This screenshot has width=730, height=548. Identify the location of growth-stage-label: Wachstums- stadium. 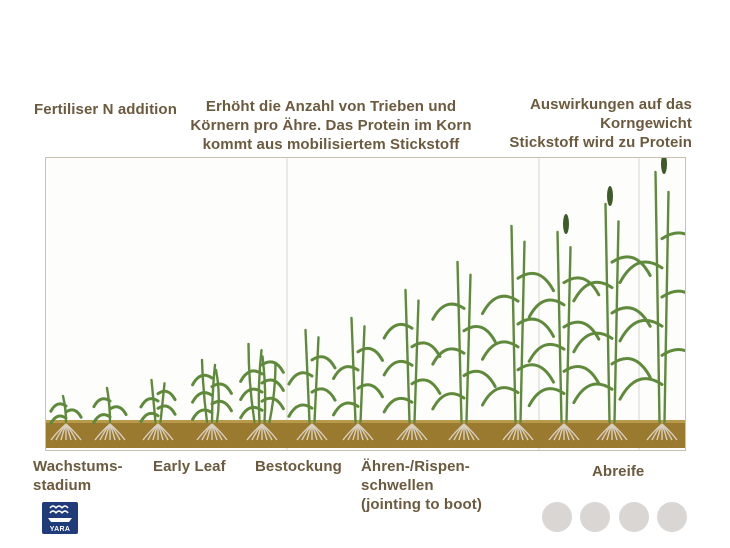
(78, 476).